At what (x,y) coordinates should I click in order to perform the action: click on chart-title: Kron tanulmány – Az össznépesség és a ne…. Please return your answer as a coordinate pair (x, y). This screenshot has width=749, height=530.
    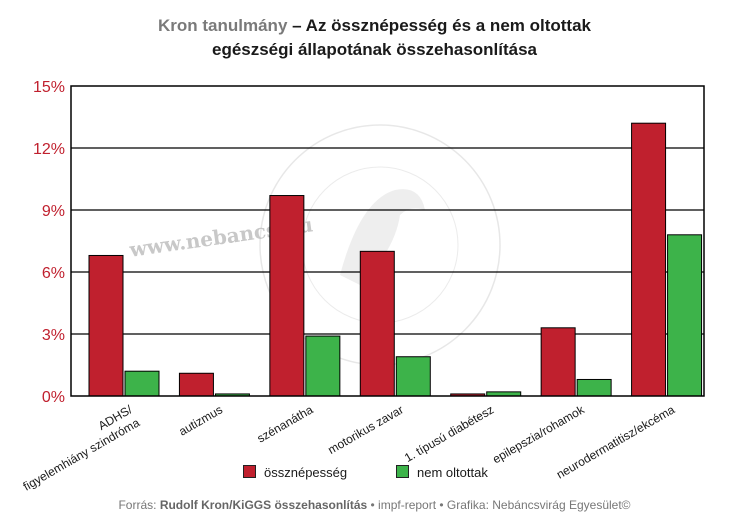
    Looking at the image, I should click on (374, 38).